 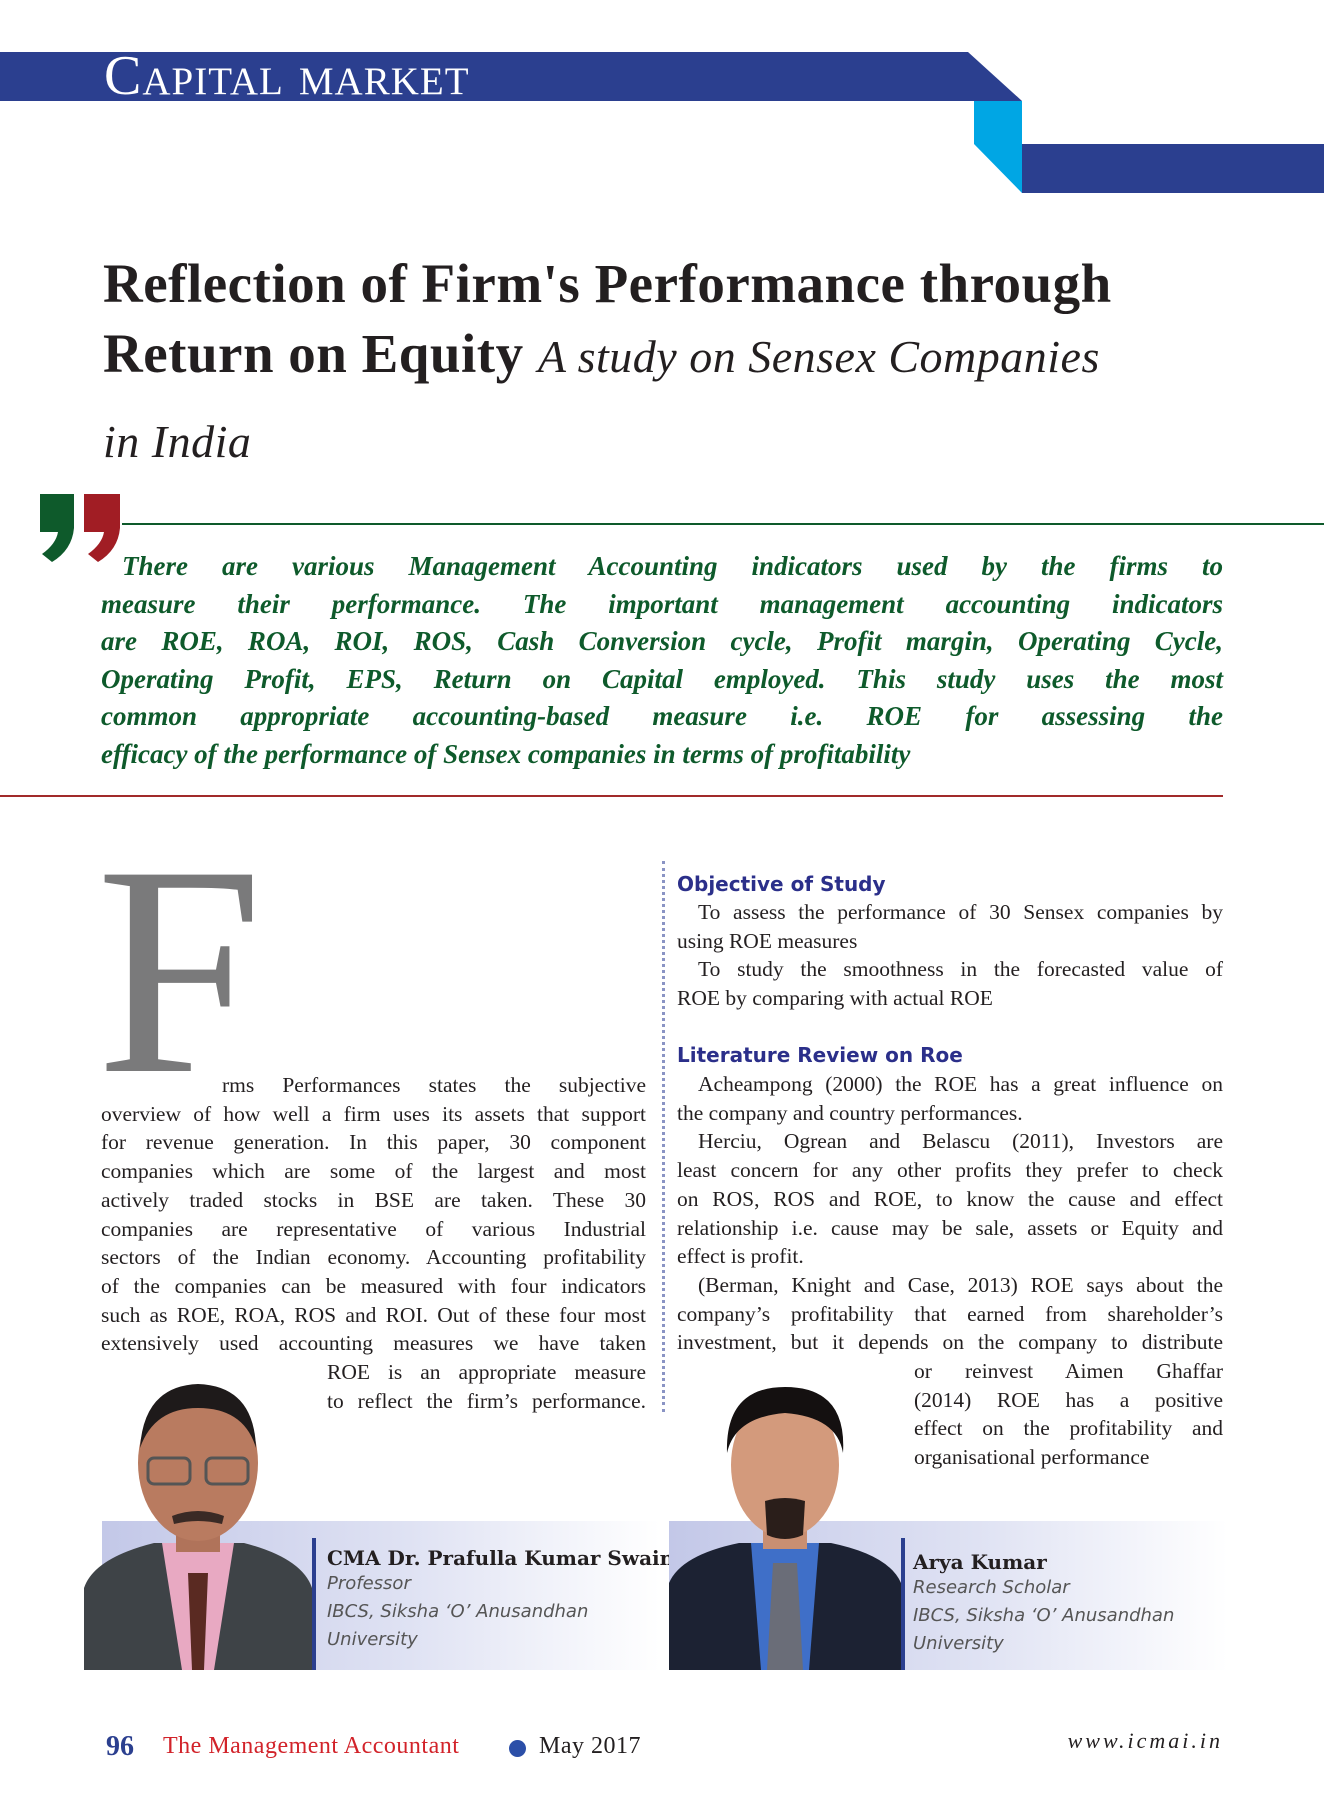 What do you see at coordinates (980, 1562) in the screenshot?
I see `author-2-name: Arya Kumar` at bounding box center [980, 1562].